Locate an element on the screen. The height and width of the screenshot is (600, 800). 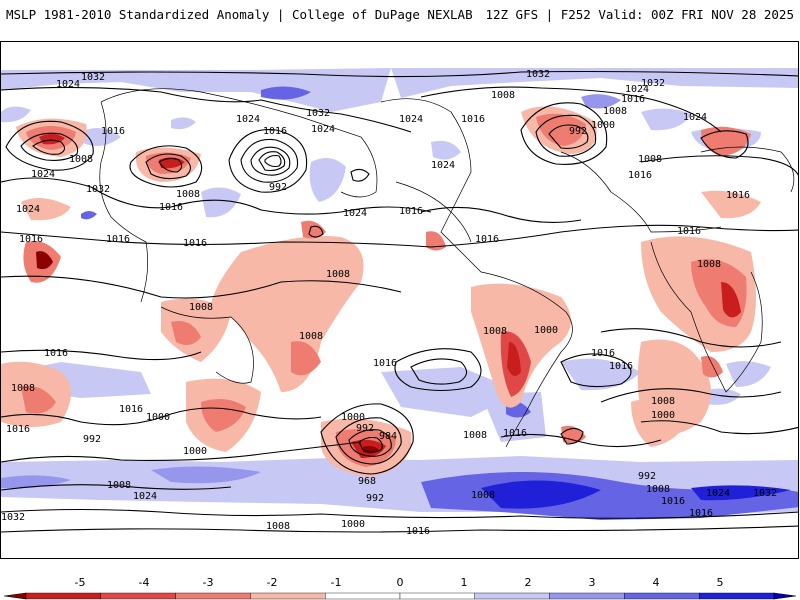
isobar-label: 968 is located at coordinates (367, 481).